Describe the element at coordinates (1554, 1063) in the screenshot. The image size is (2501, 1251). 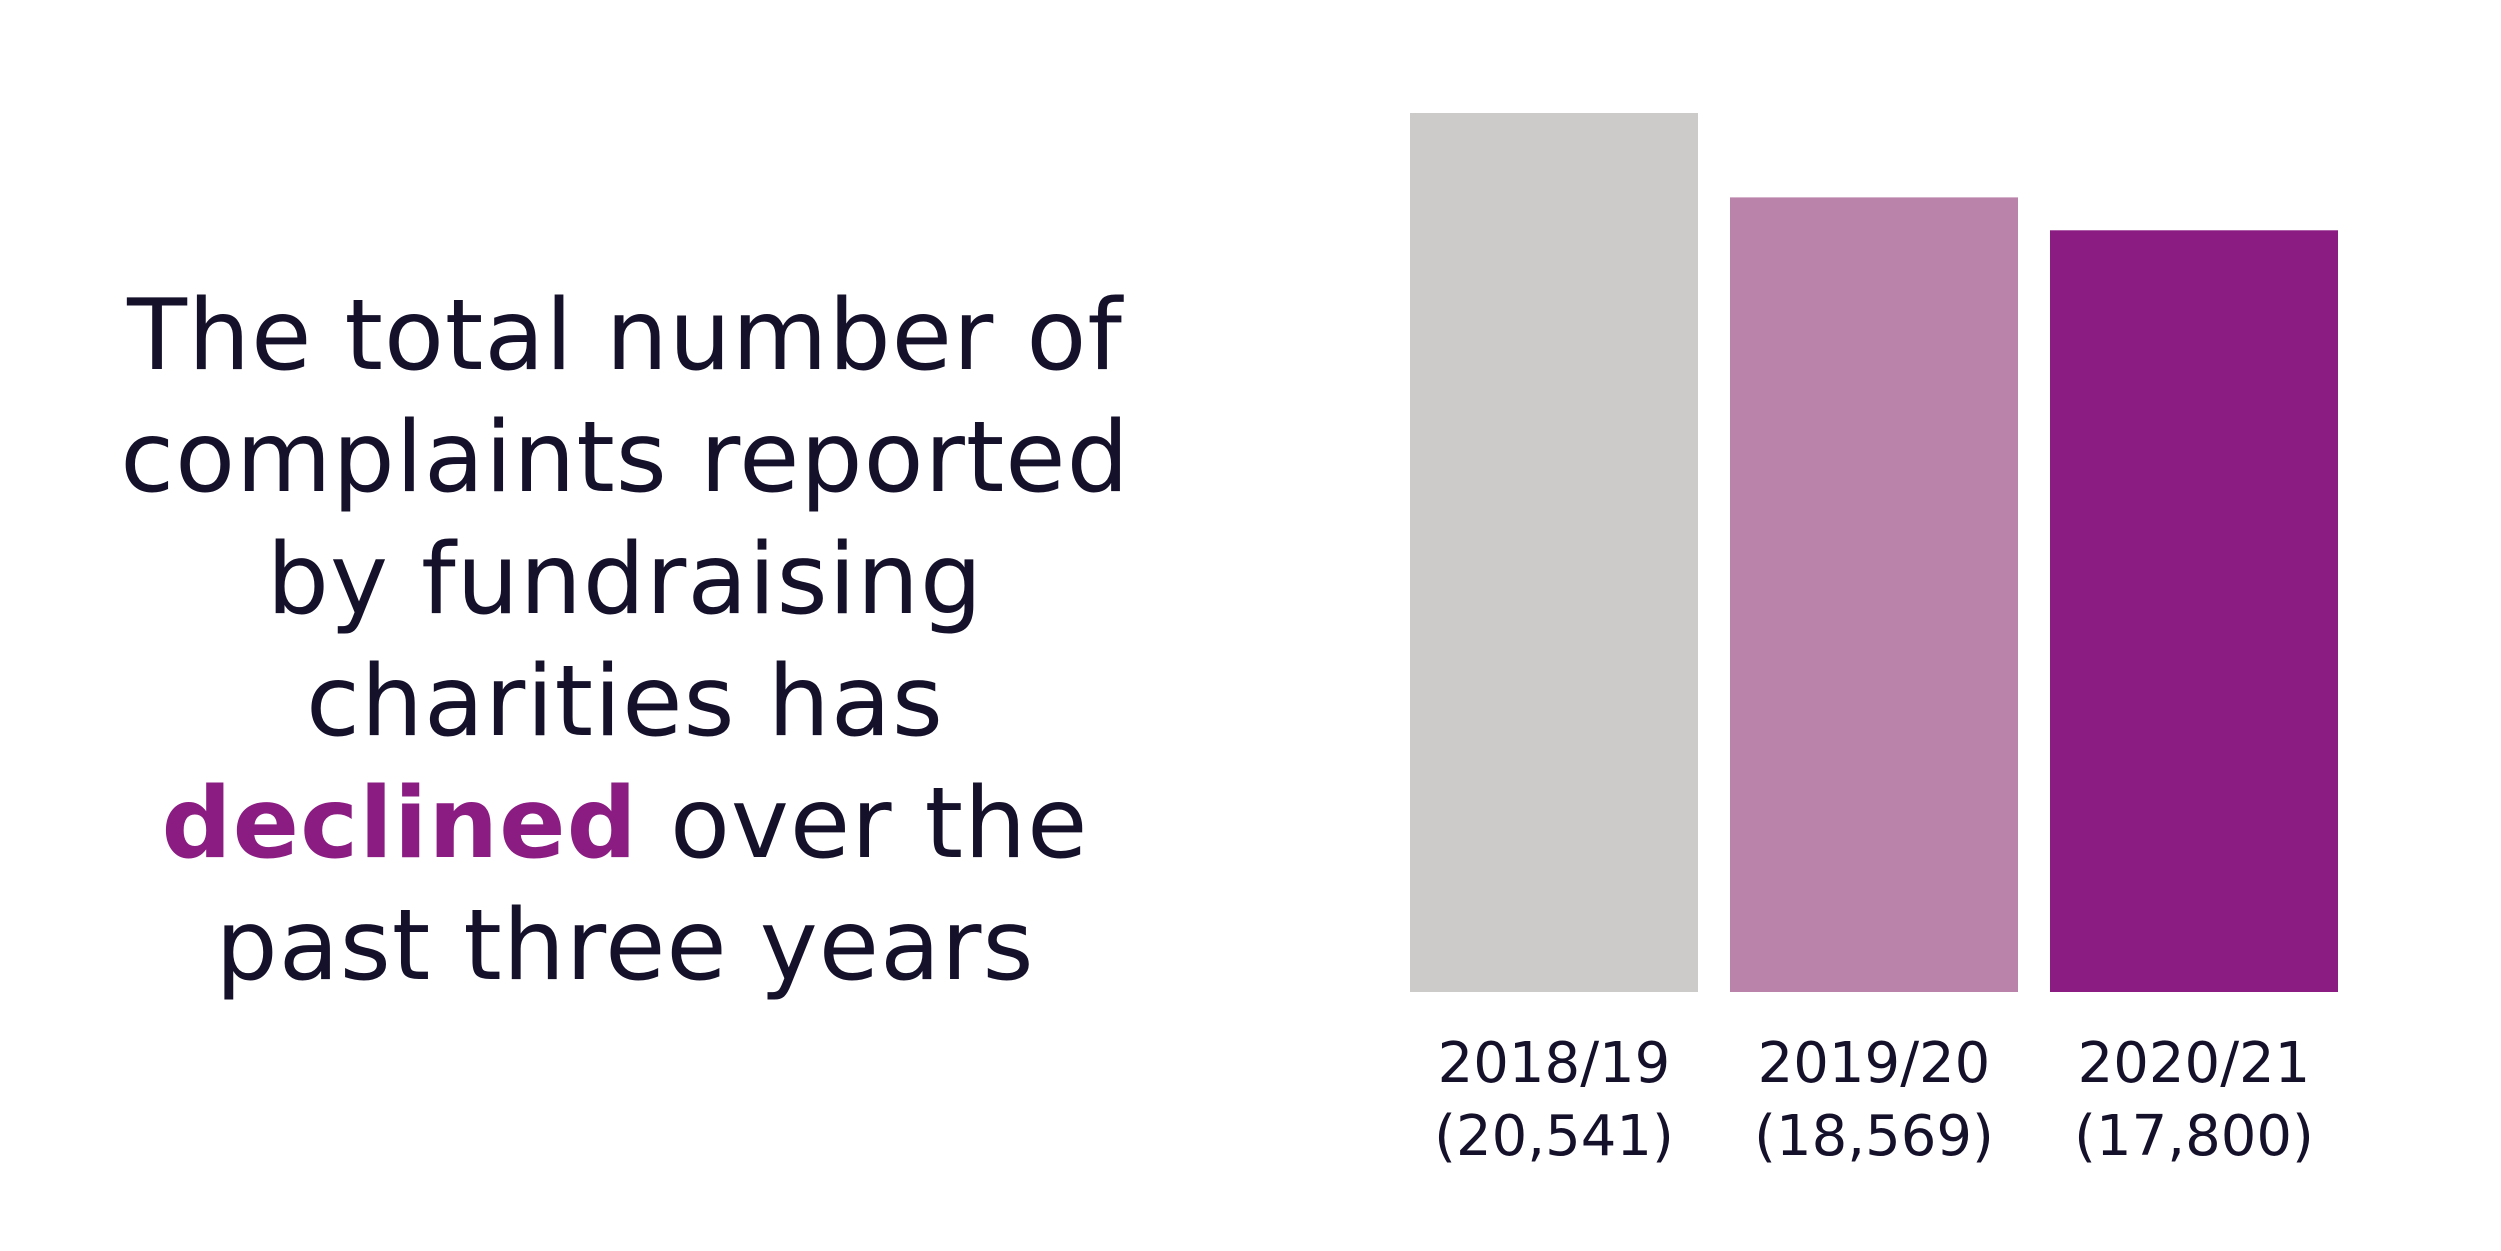
I see `x-tick-label: 2018/19` at that location.